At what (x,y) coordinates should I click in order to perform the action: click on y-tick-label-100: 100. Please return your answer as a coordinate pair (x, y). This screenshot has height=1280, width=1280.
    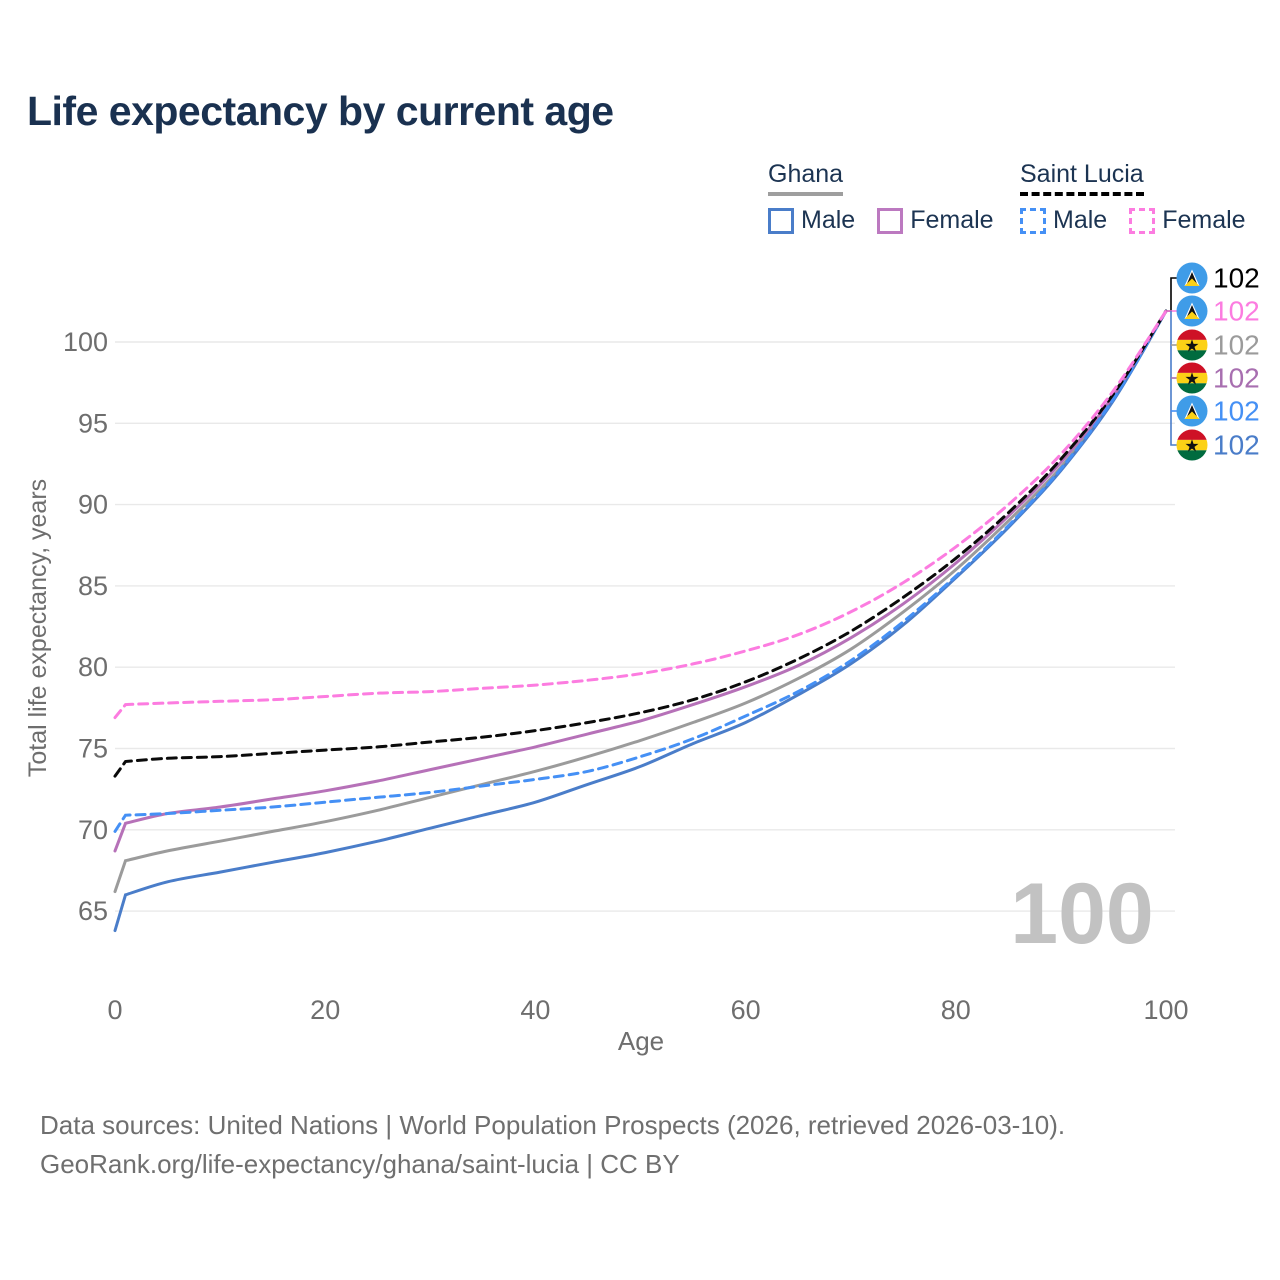
    Looking at the image, I should click on (85, 342).